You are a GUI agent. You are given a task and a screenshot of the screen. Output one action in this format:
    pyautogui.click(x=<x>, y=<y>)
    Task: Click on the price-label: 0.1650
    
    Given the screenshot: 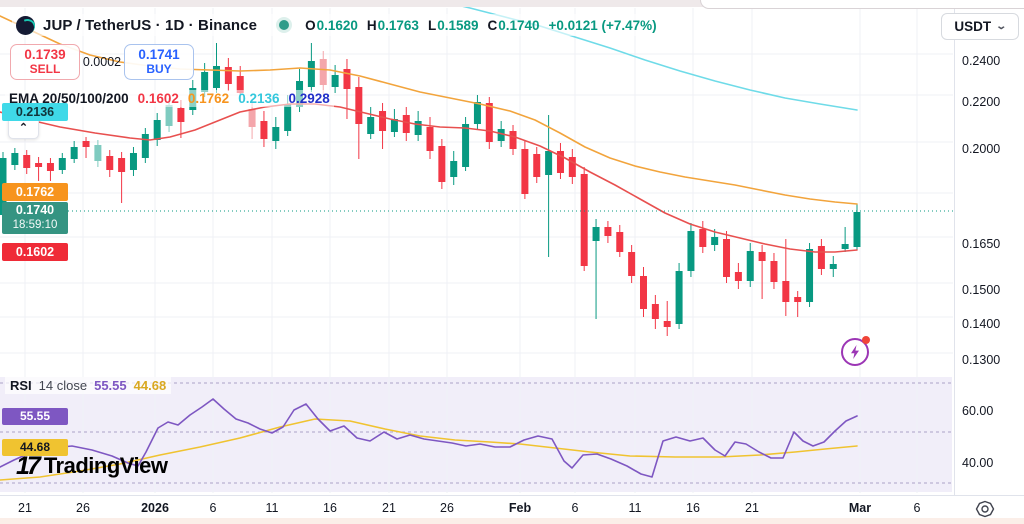 What is the action you would take?
    pyautogui.click(x=981, y=244)
    